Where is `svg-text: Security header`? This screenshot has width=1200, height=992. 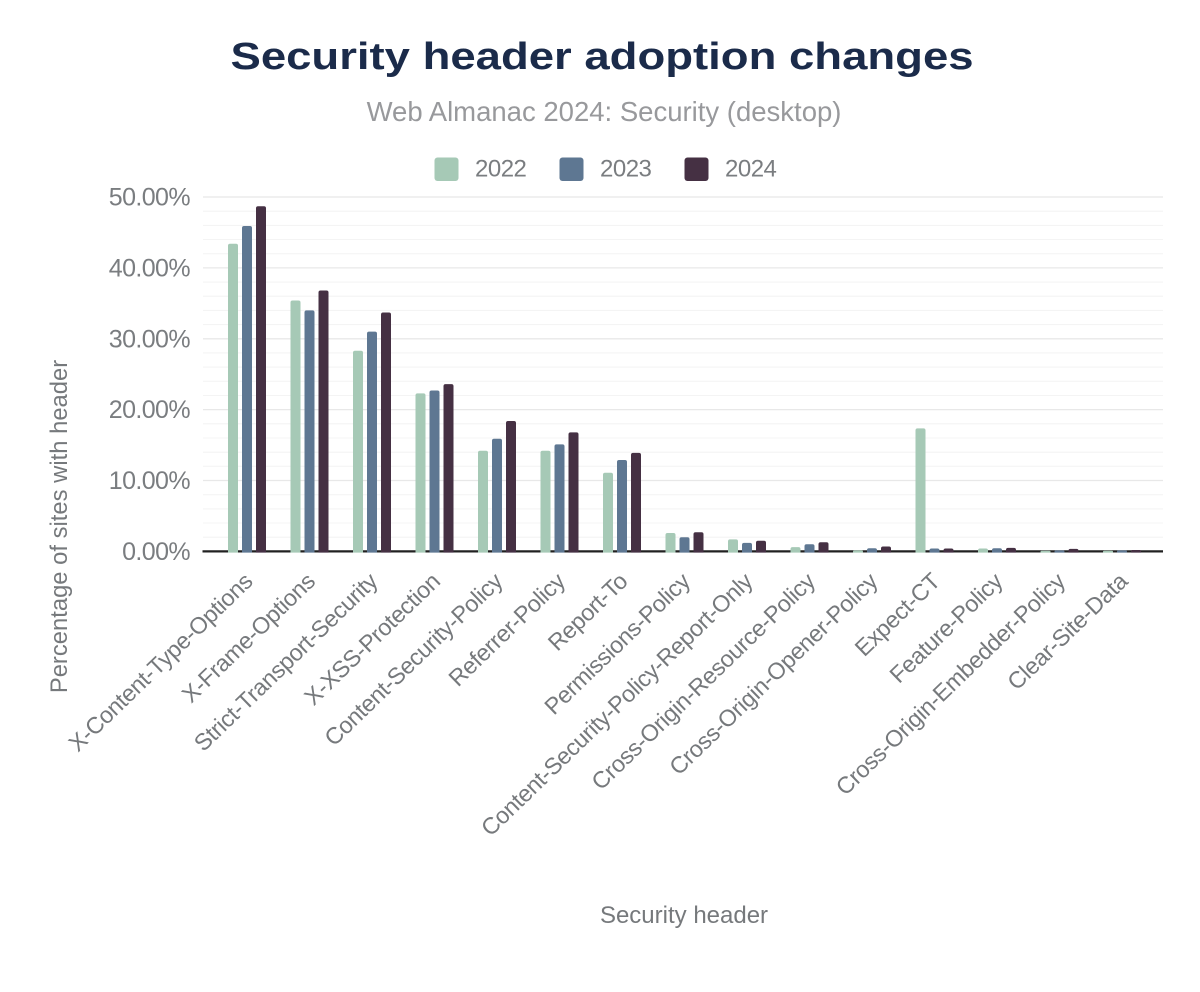 svg-text: Security header is located at coordinates (684, 915).